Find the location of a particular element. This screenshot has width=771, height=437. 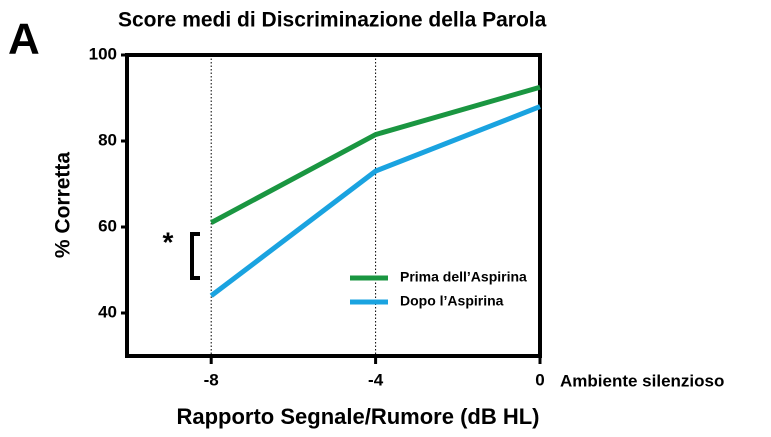

legend-label: Prima dell’Aspirina is located at coordinates (463, 277).